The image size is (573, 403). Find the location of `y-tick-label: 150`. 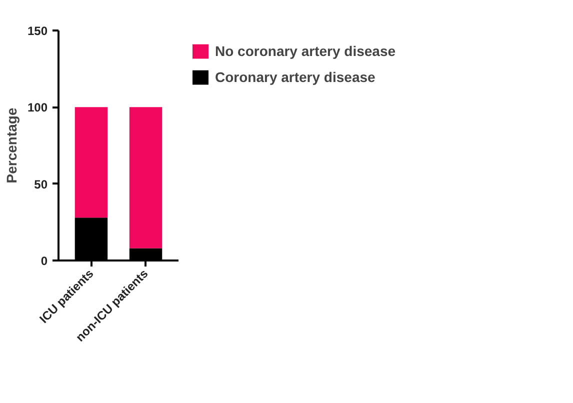

y-tick-label: 150 is located at coordinates (37, 31).